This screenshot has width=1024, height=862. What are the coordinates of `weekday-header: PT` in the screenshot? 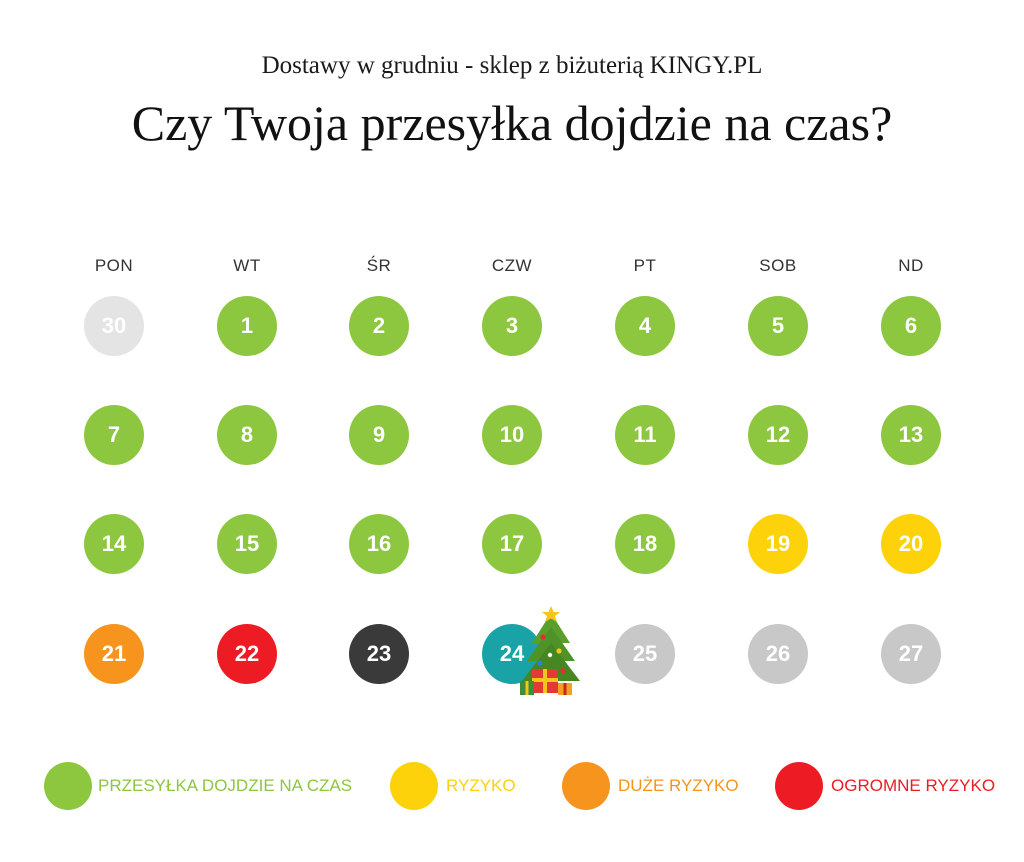 It's located at (645, 265).